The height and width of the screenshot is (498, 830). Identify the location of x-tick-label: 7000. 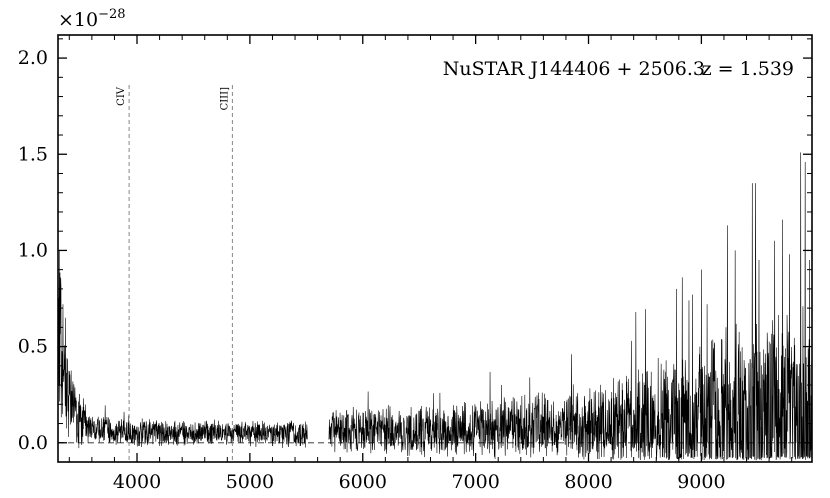
(475, 482).